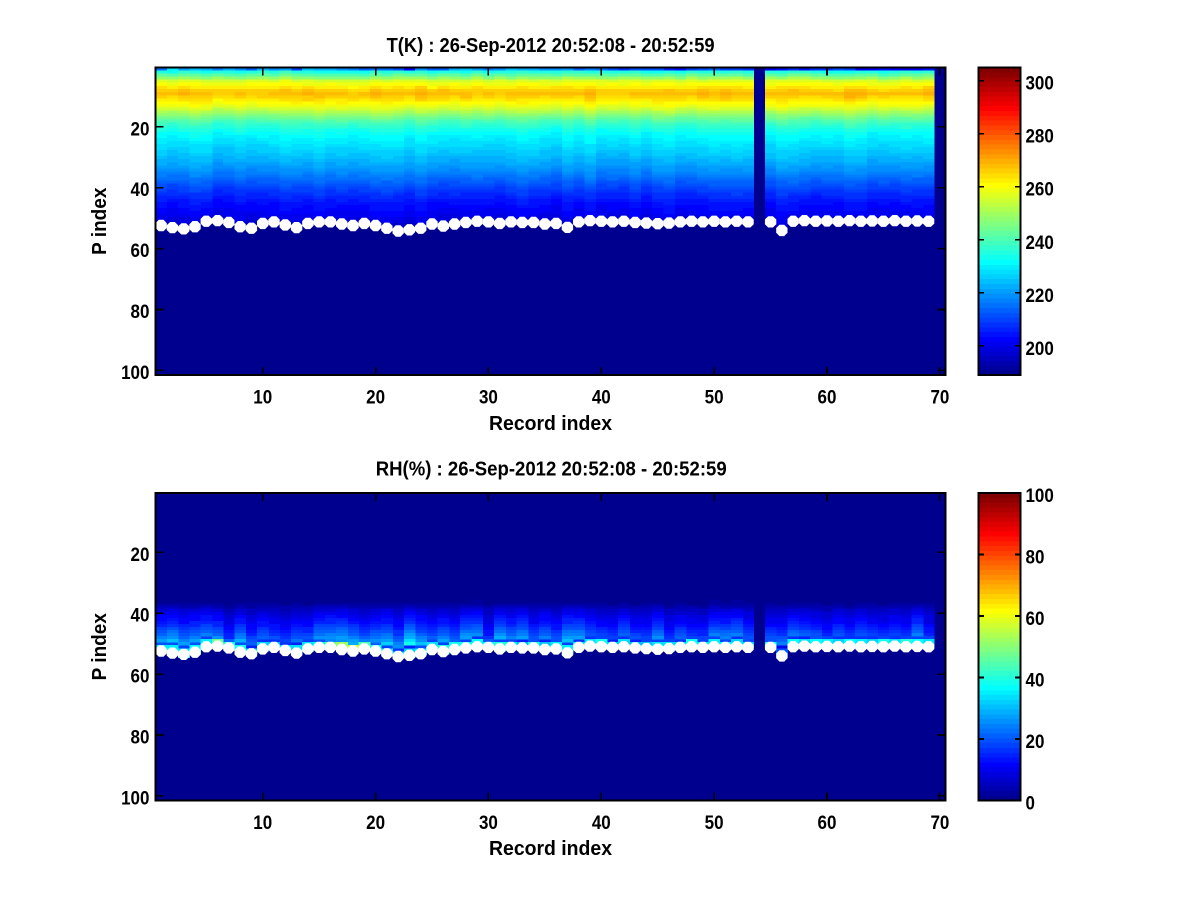 This screenshot has width=1200, height=905. Describe the element at coordinates (1040, 349) in the screenshot. I see `svg-text: 200` at that location.